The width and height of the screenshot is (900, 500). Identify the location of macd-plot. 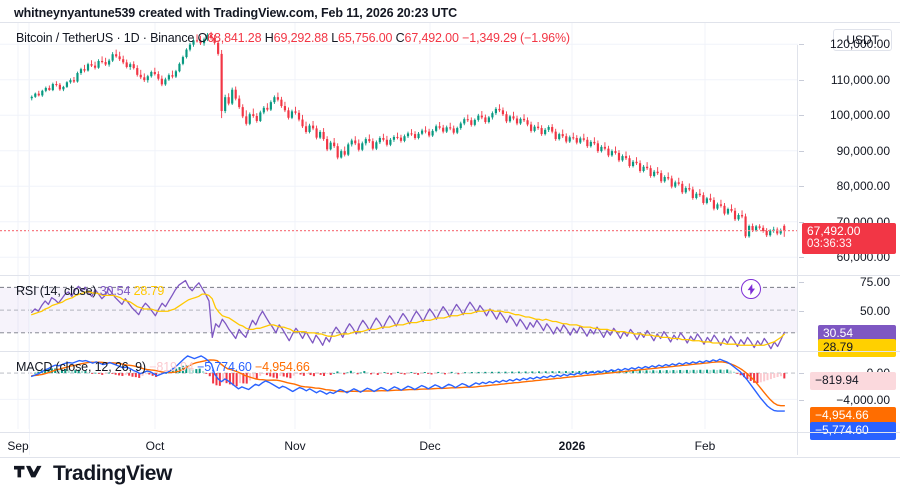
(399, 390).